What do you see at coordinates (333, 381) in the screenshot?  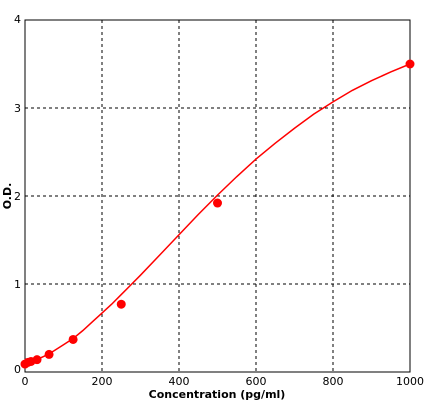 I see `x-tick-label: 800` at bounding box center [333, 381].